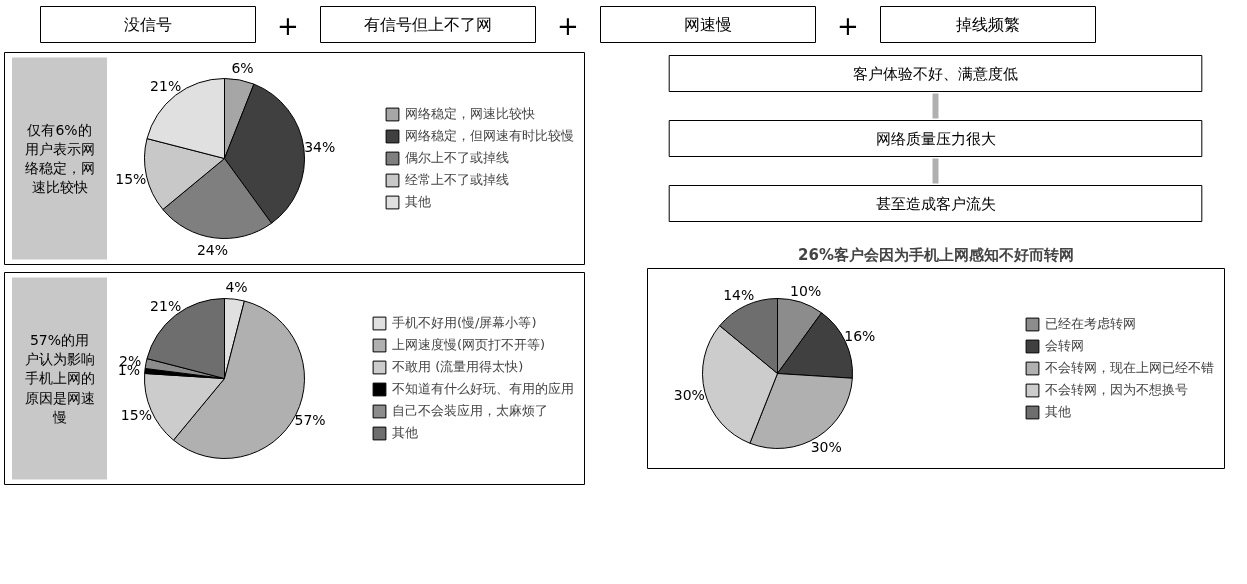 The height and width of the screenshot is (584, 1247). Describe the element at coordinates (489, 136) in the screenshot. I see `legend-label: 网络稳定，但网速有时比较慢` at that location.